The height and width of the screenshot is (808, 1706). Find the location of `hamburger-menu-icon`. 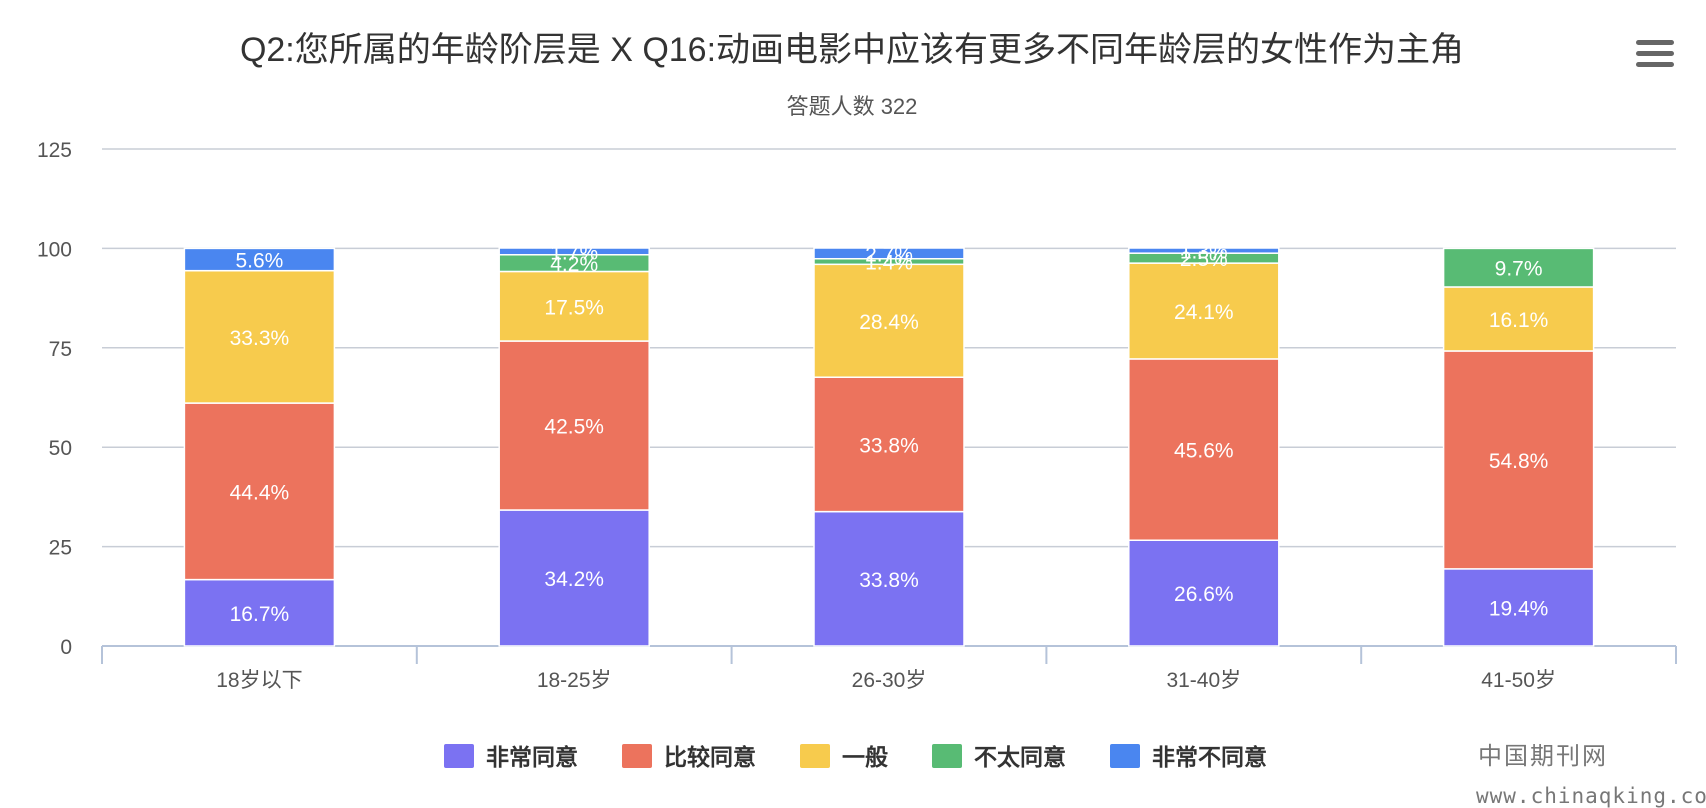

hamburger-menu-icon is located at coordinates (1655, 57).